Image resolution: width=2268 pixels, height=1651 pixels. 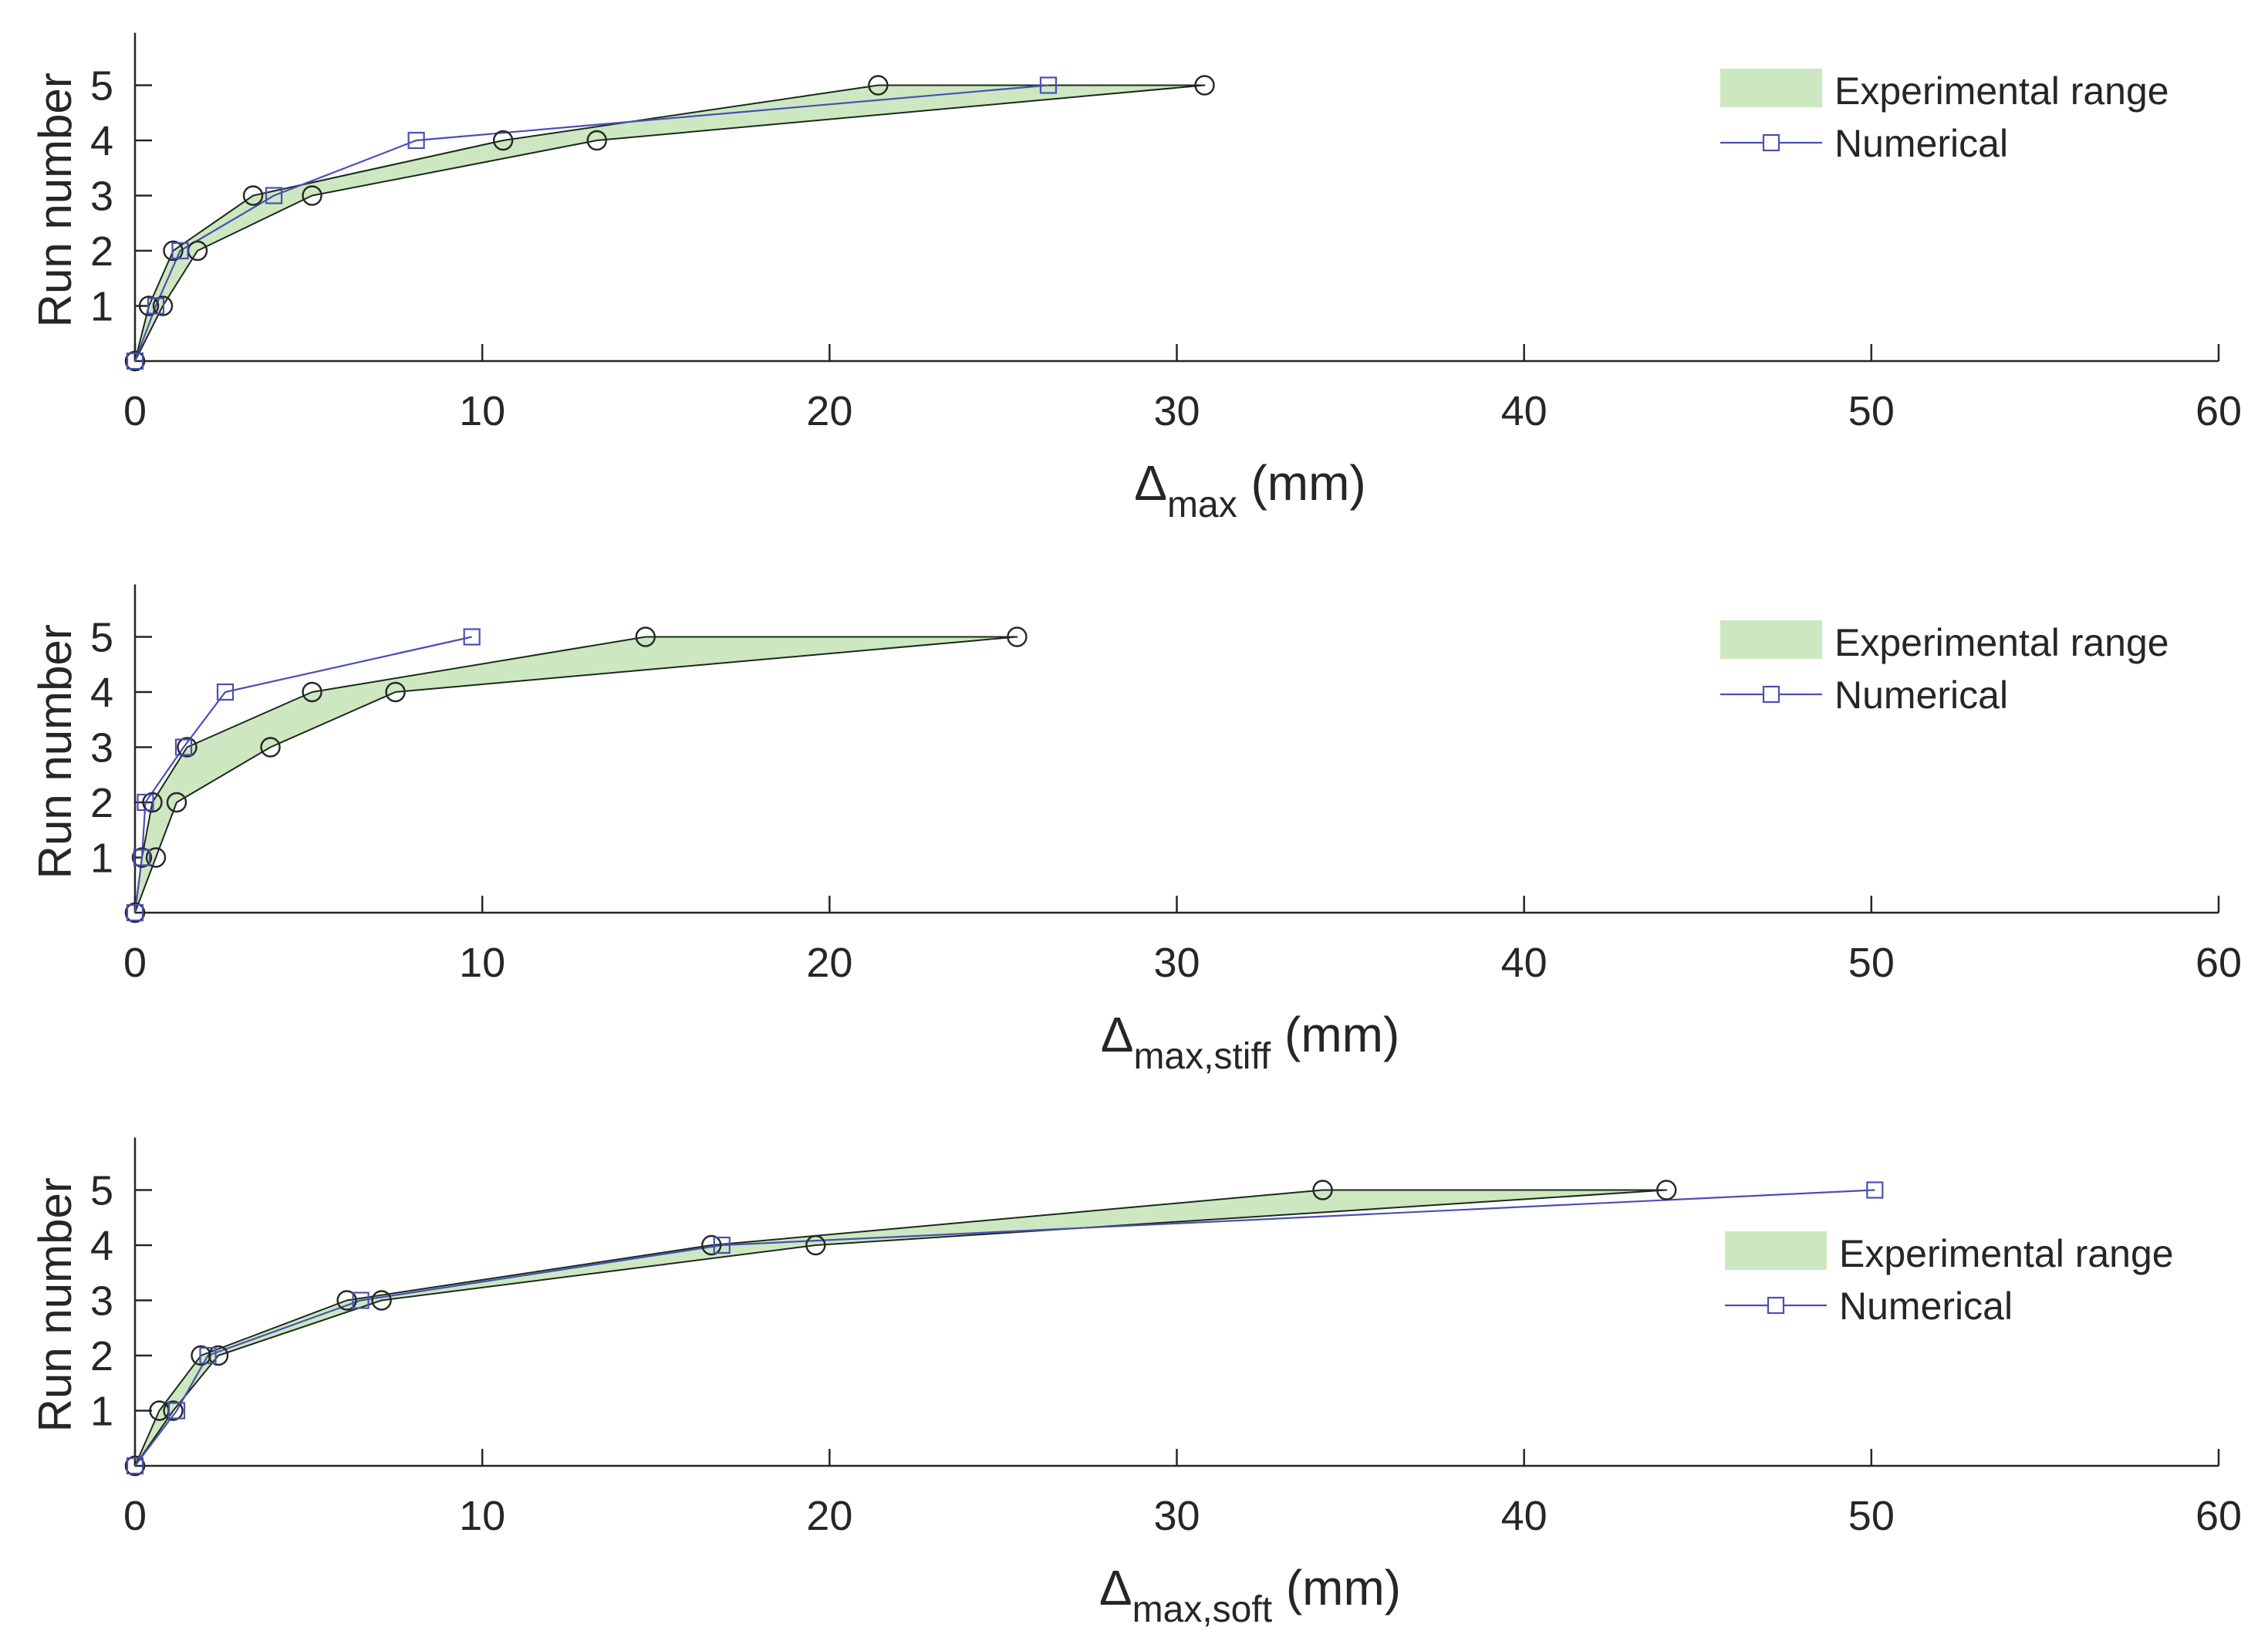 What do you see at coordinates (1202, 1609) in the screenshot?
I see `x-axis-label-subscript: max,soft` at bounding box center [1202, 1609].